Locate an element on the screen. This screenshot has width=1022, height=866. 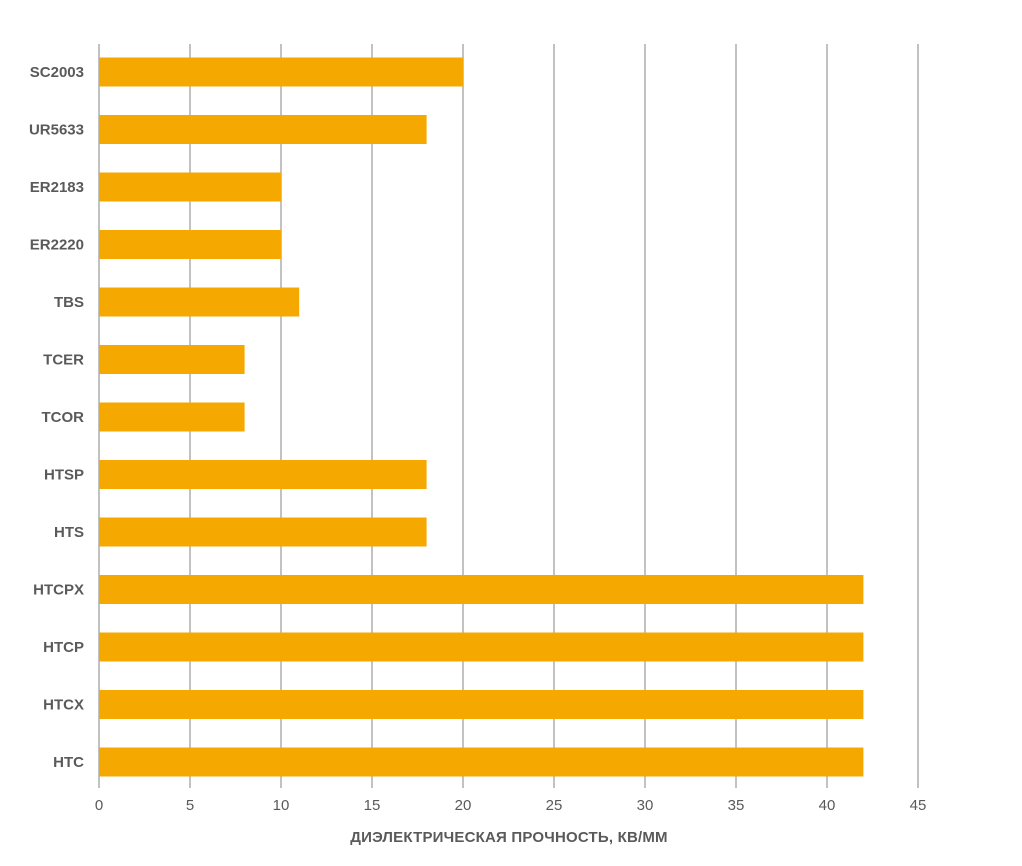
bar-ur5633 is located at coordinates (263, 129).